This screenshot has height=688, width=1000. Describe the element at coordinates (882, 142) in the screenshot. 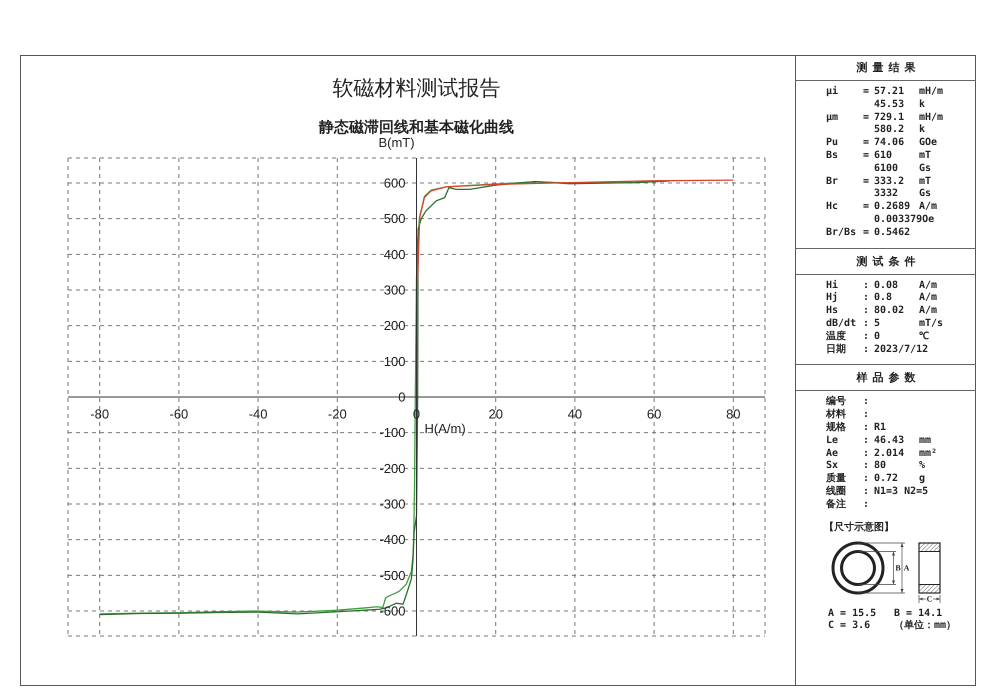

I see `text: Pu = 74.06 GOe` at that location.